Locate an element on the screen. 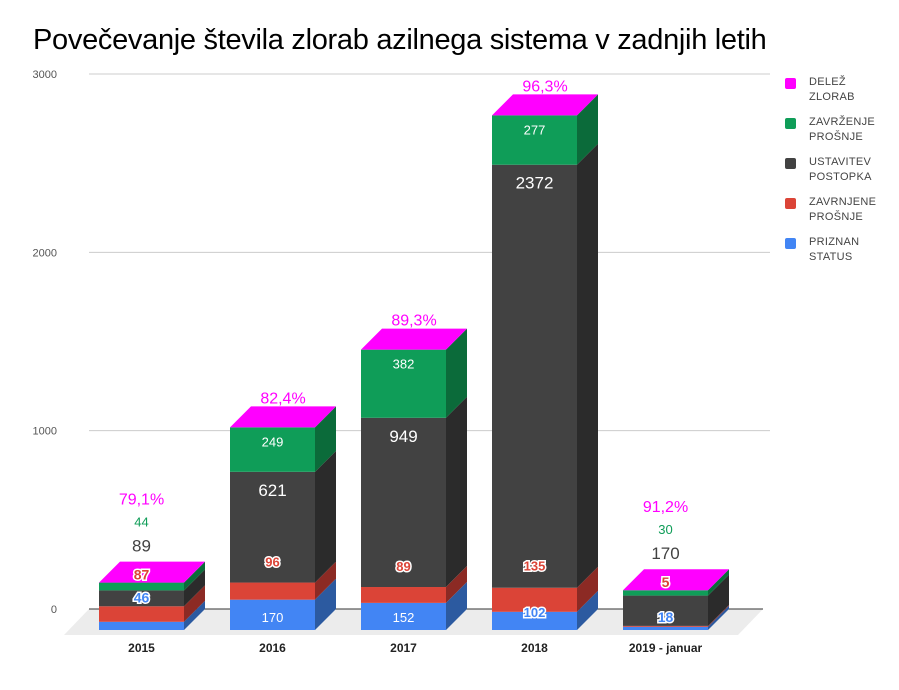 The height and width of the screenshot is (690, 899). data-label: 5 is located at coordinates (666, 582).